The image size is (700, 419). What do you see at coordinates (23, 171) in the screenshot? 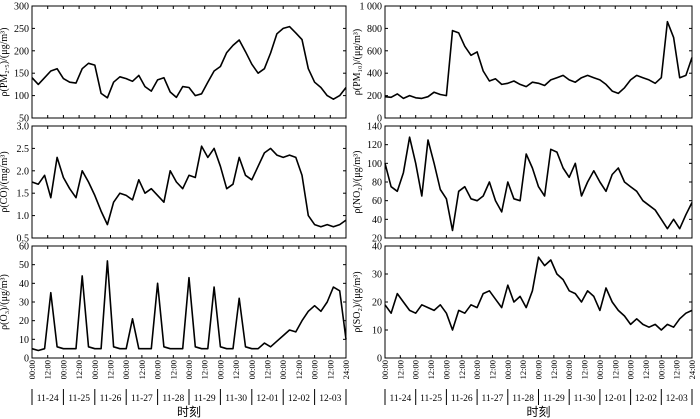
I see `y-tick-label: 2.0` at bounding box center [23, 171].